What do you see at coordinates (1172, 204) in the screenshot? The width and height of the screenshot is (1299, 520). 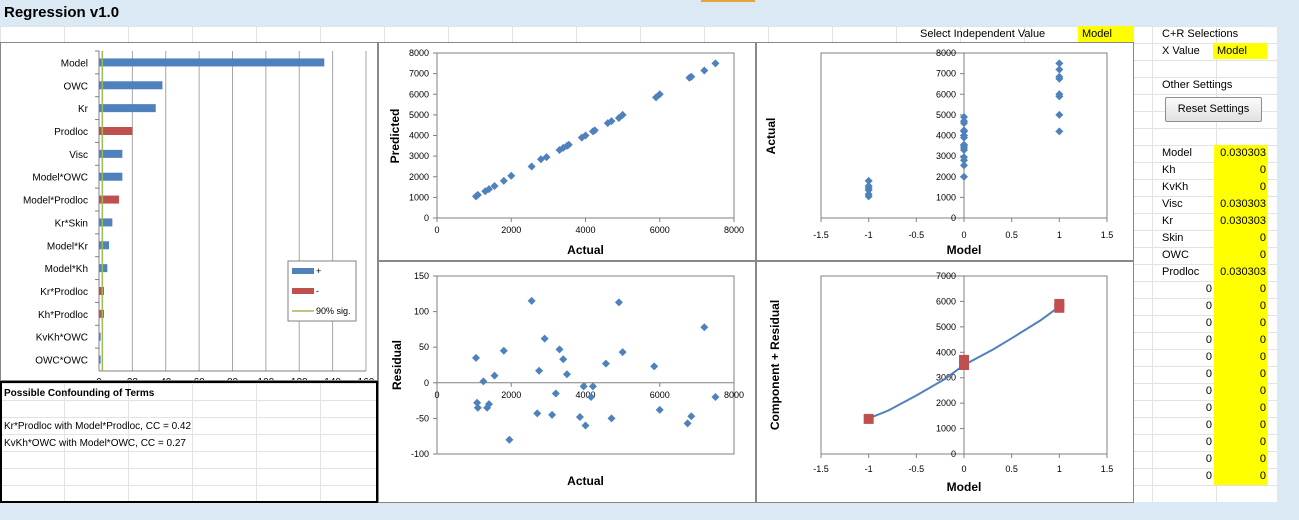 I see `coef-name: Visc` at bounding box center [1172, 204].